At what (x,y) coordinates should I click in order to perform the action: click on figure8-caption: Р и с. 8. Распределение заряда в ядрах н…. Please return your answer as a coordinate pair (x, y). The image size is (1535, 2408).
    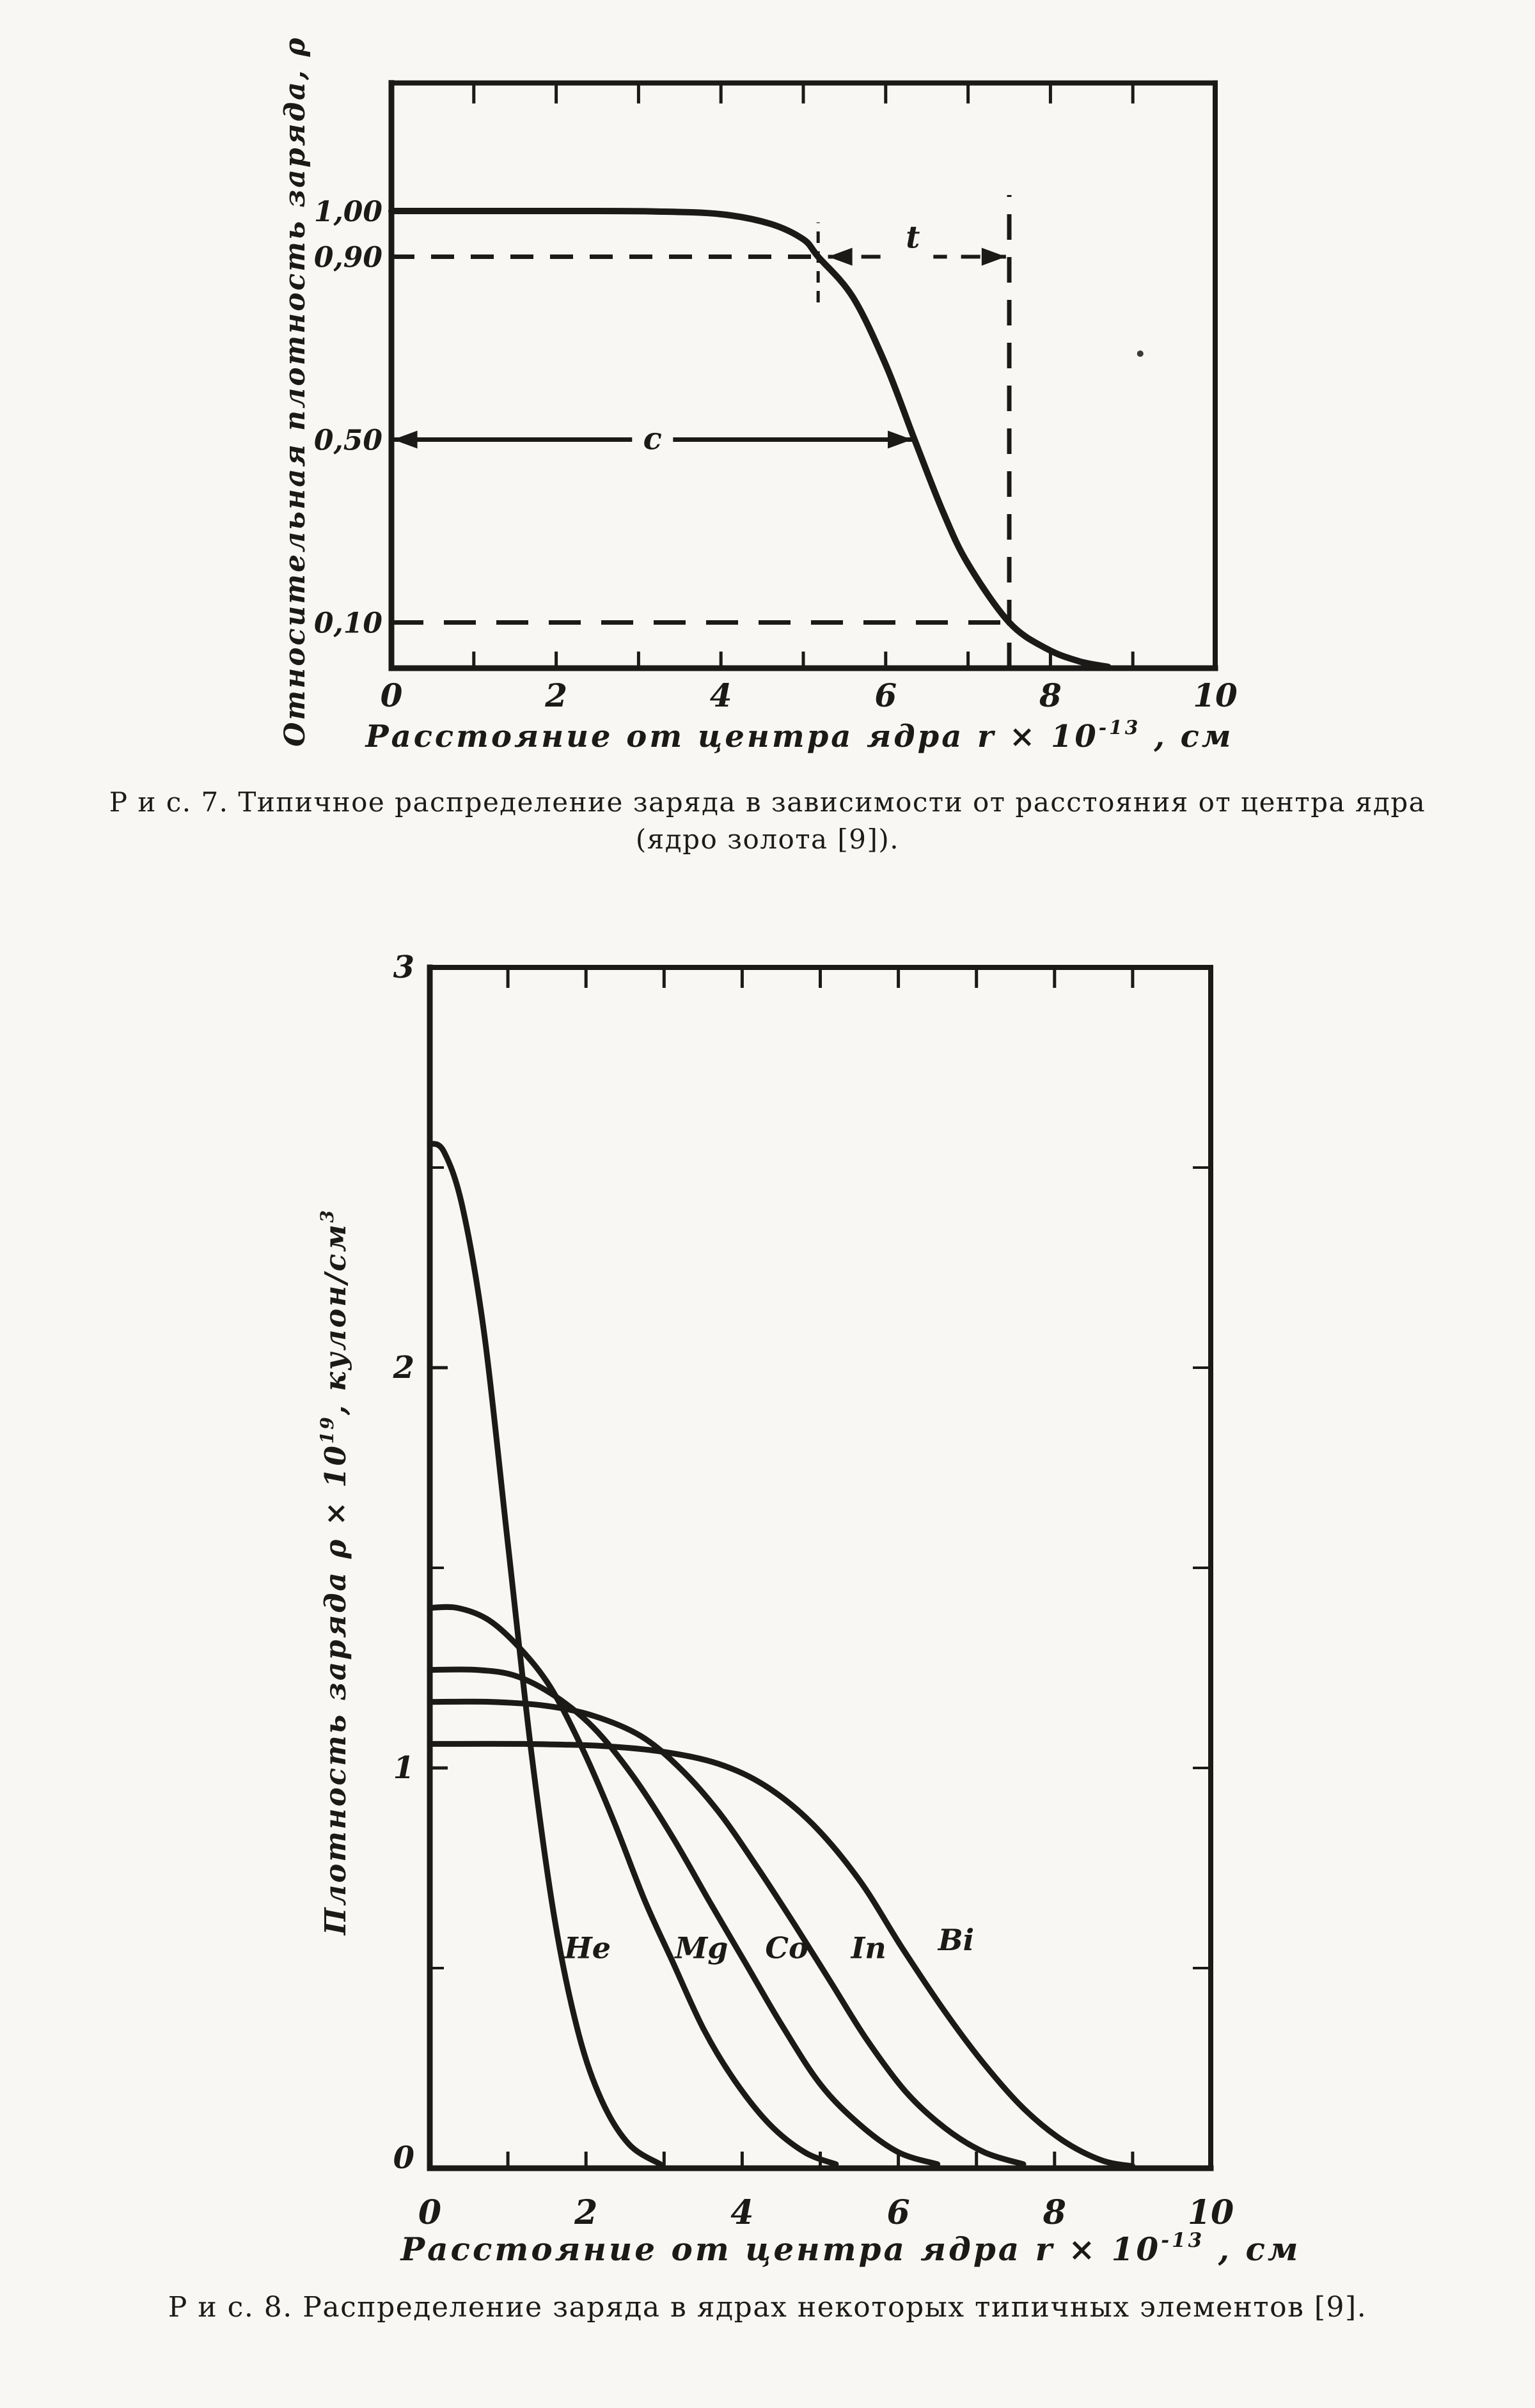
    Looking at the image, I should click on (767, 2307).